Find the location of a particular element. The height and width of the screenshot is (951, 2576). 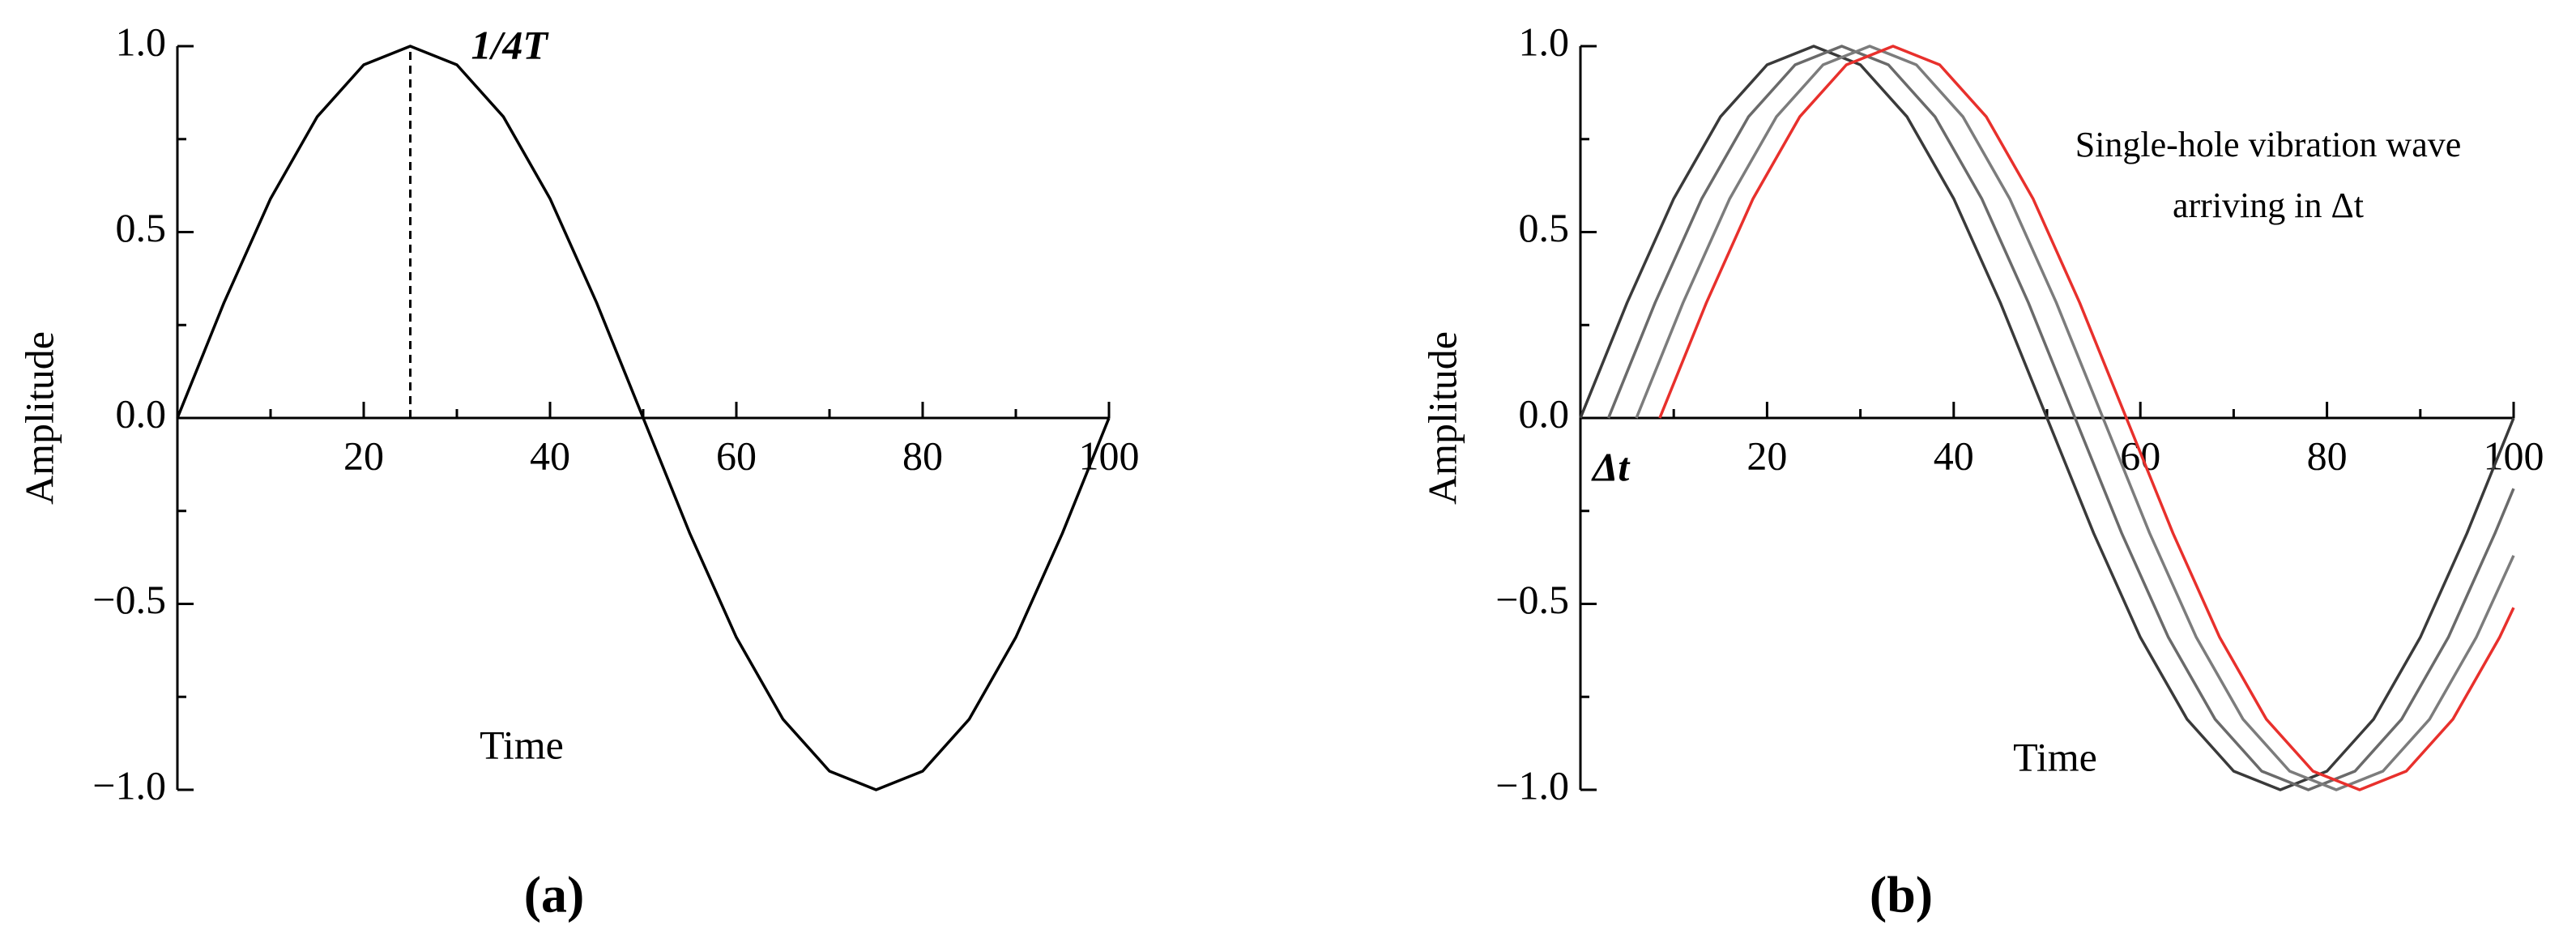

x-tick-label: 60 is located at coordinates (736, 455).